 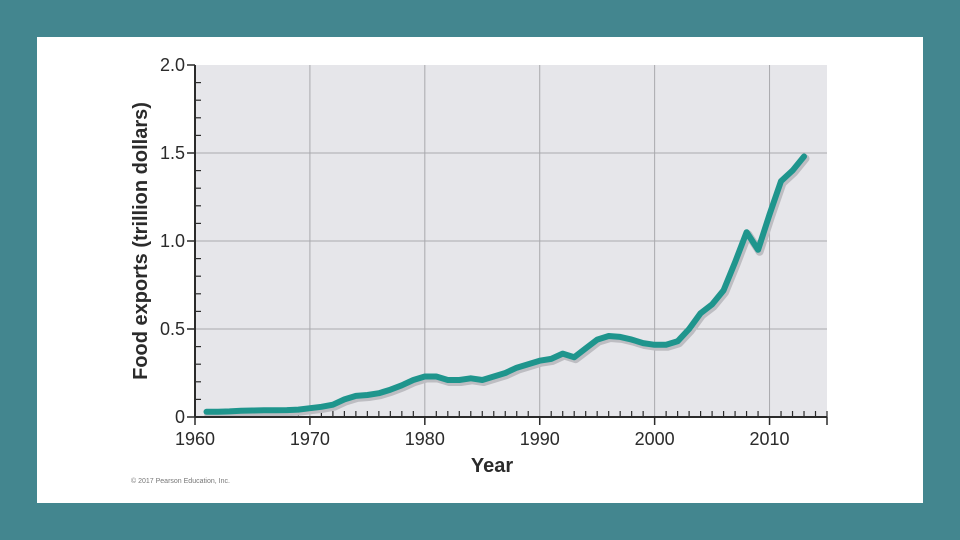 What do you see at coordinates (402, 385) in the screenshot?
I see `data-point-1978` at bounding box center [402, 385].